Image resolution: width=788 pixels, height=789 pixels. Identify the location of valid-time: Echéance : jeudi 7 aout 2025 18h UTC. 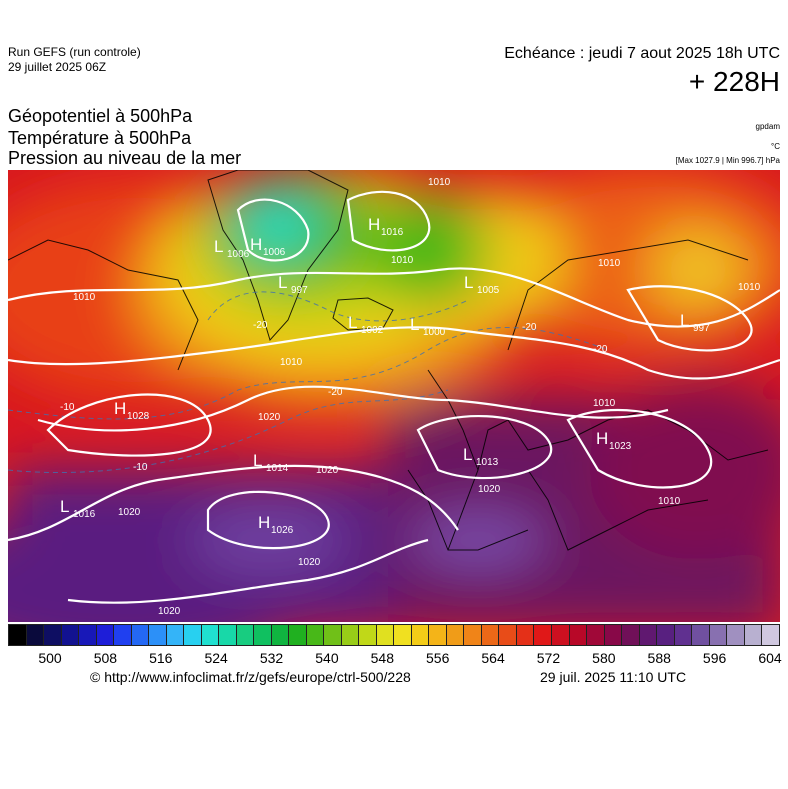
(642, 53).